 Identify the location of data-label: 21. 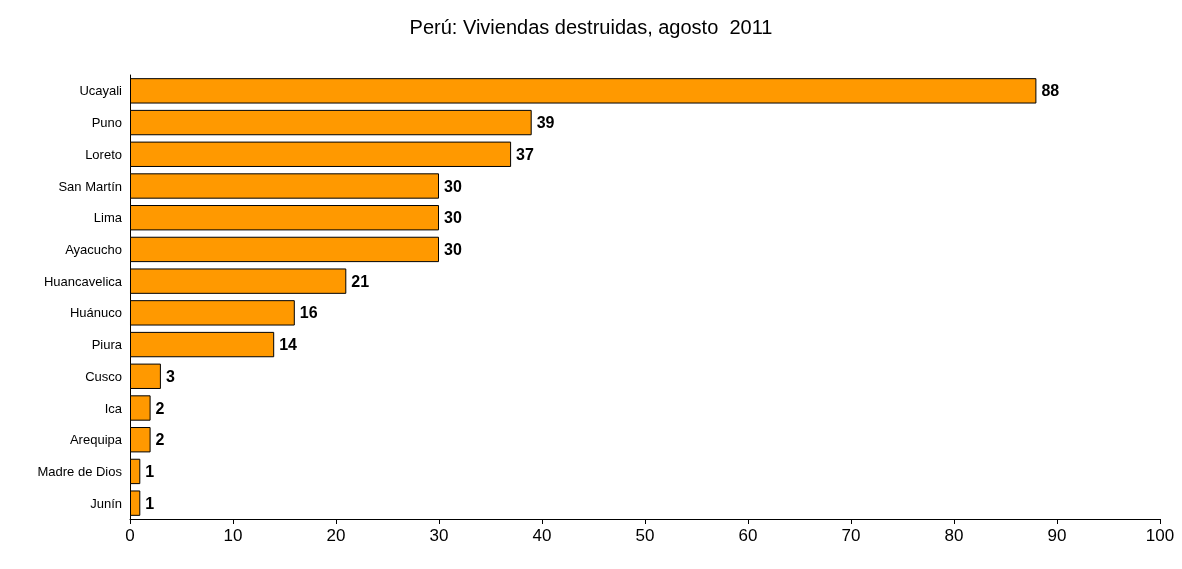
(360, 281).